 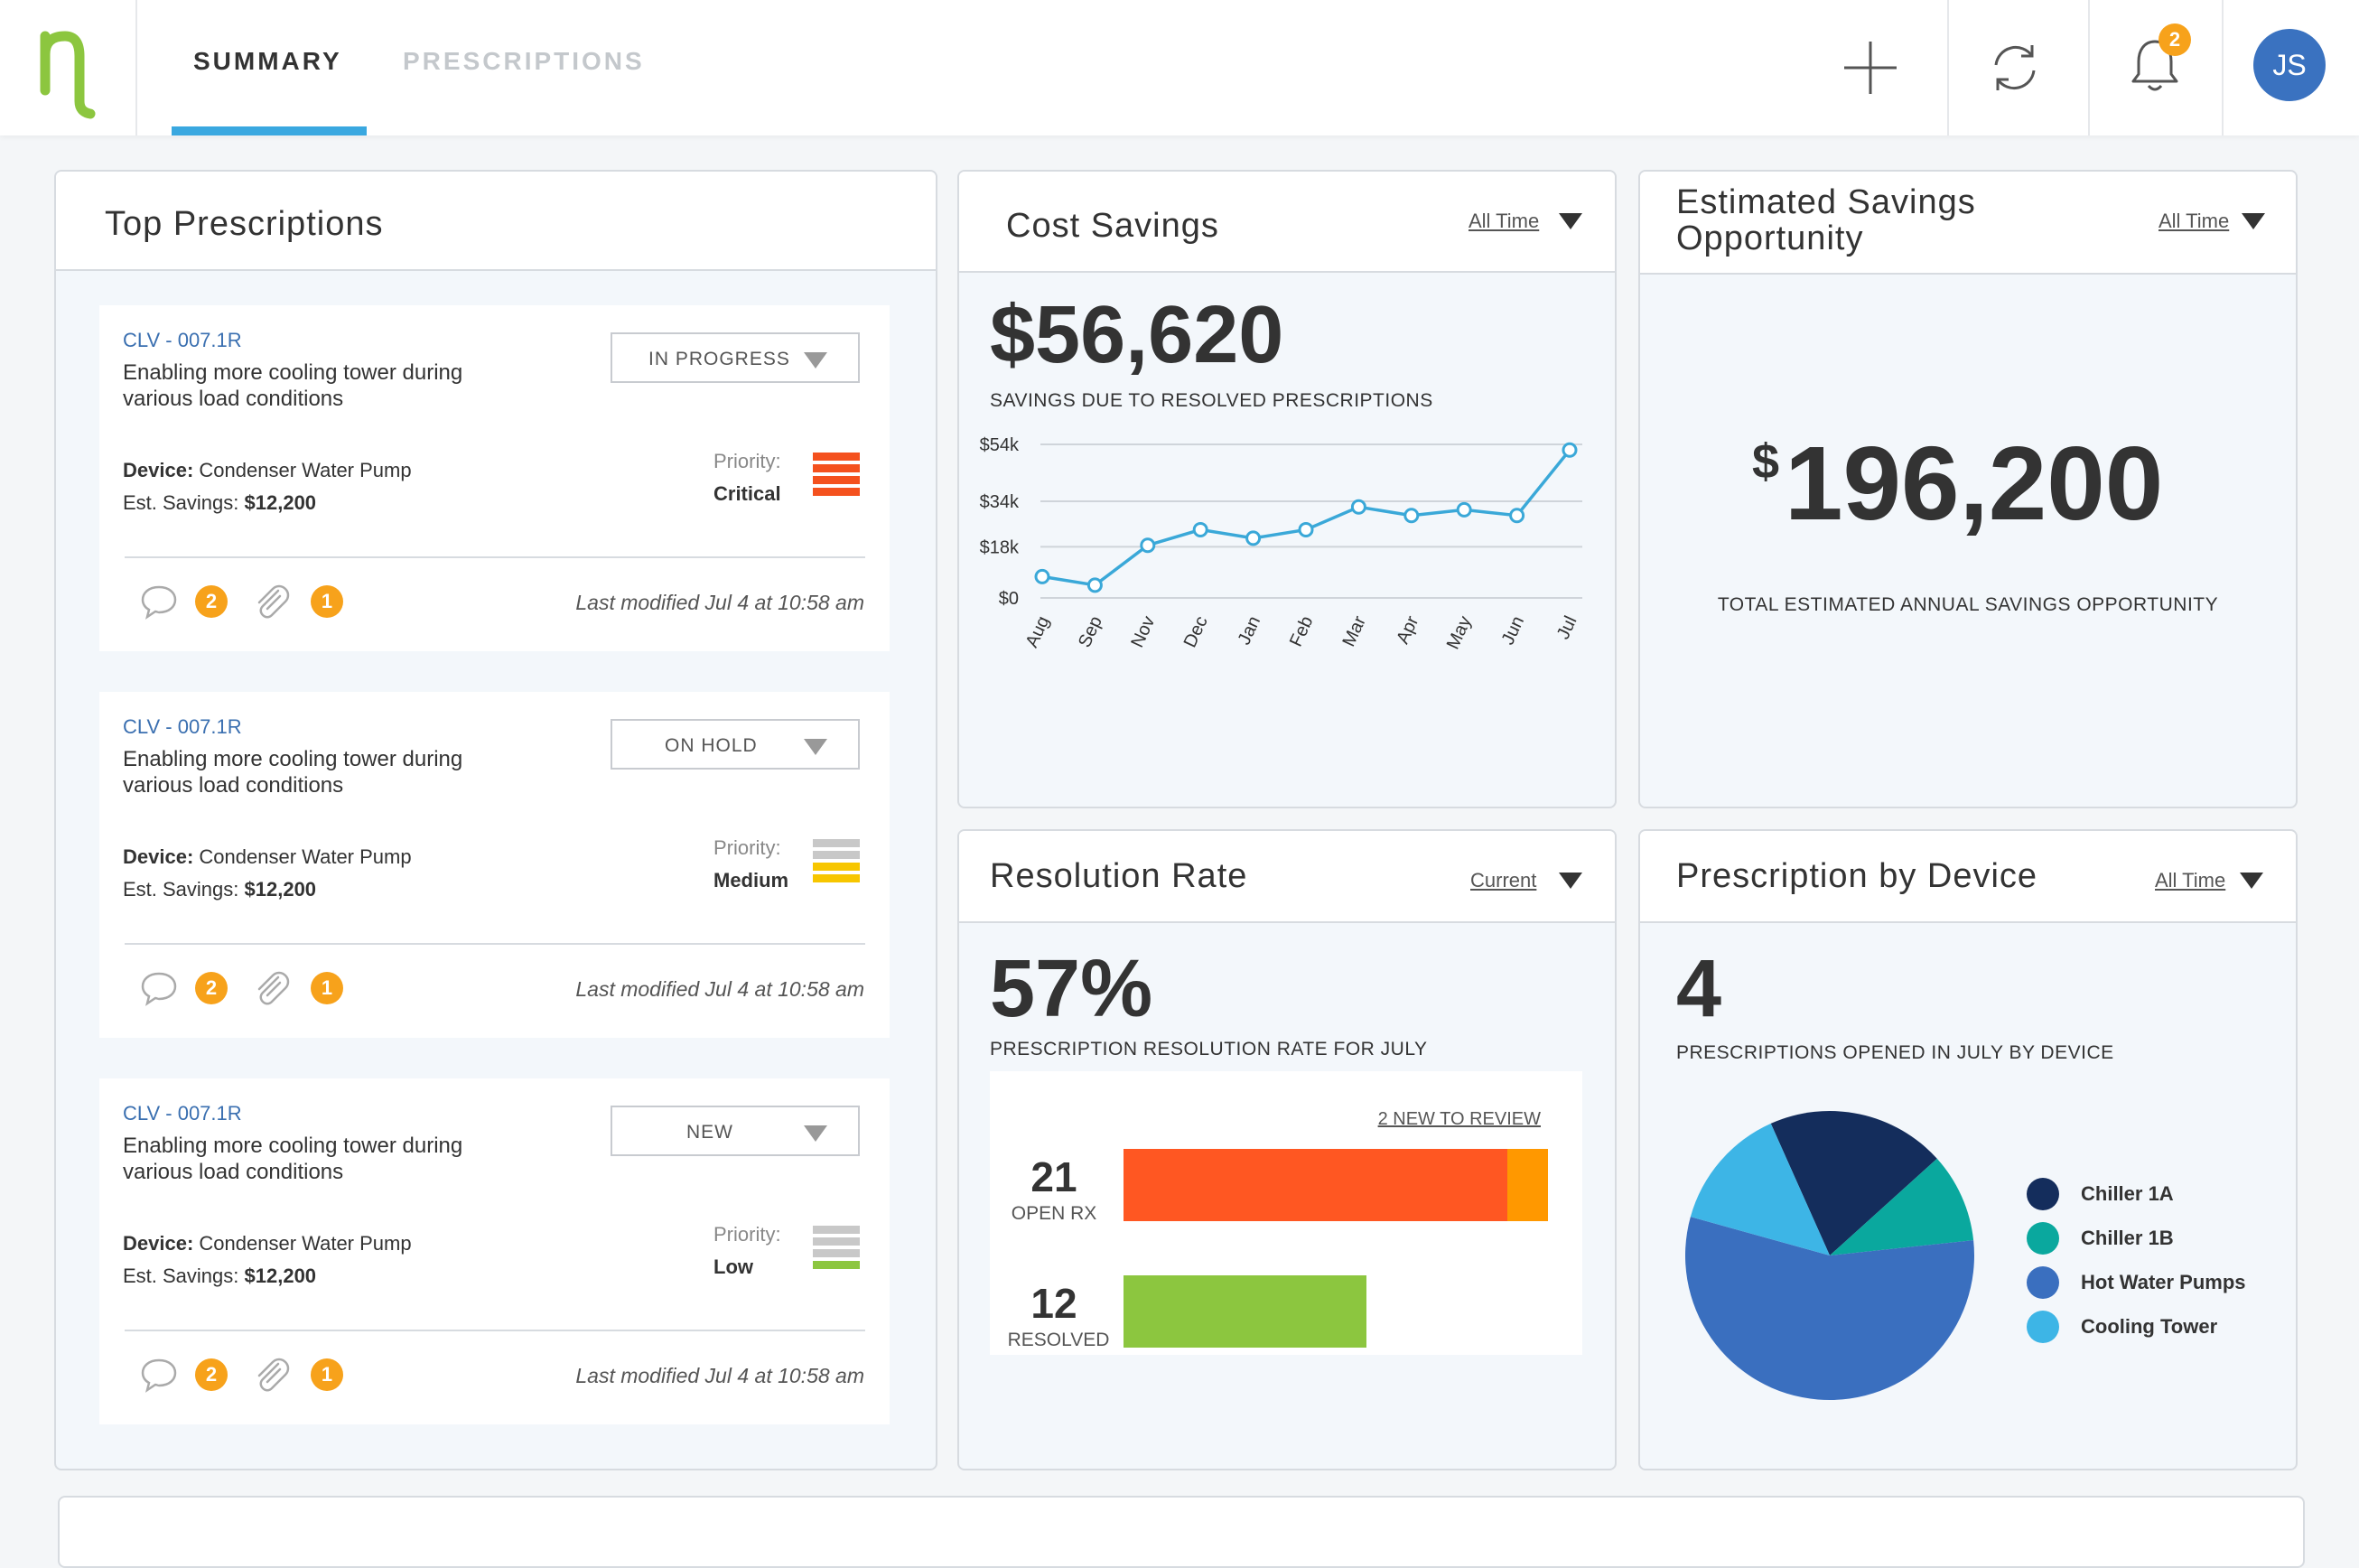 I want to click on savings-series-line, so click(x=1306, y=518).